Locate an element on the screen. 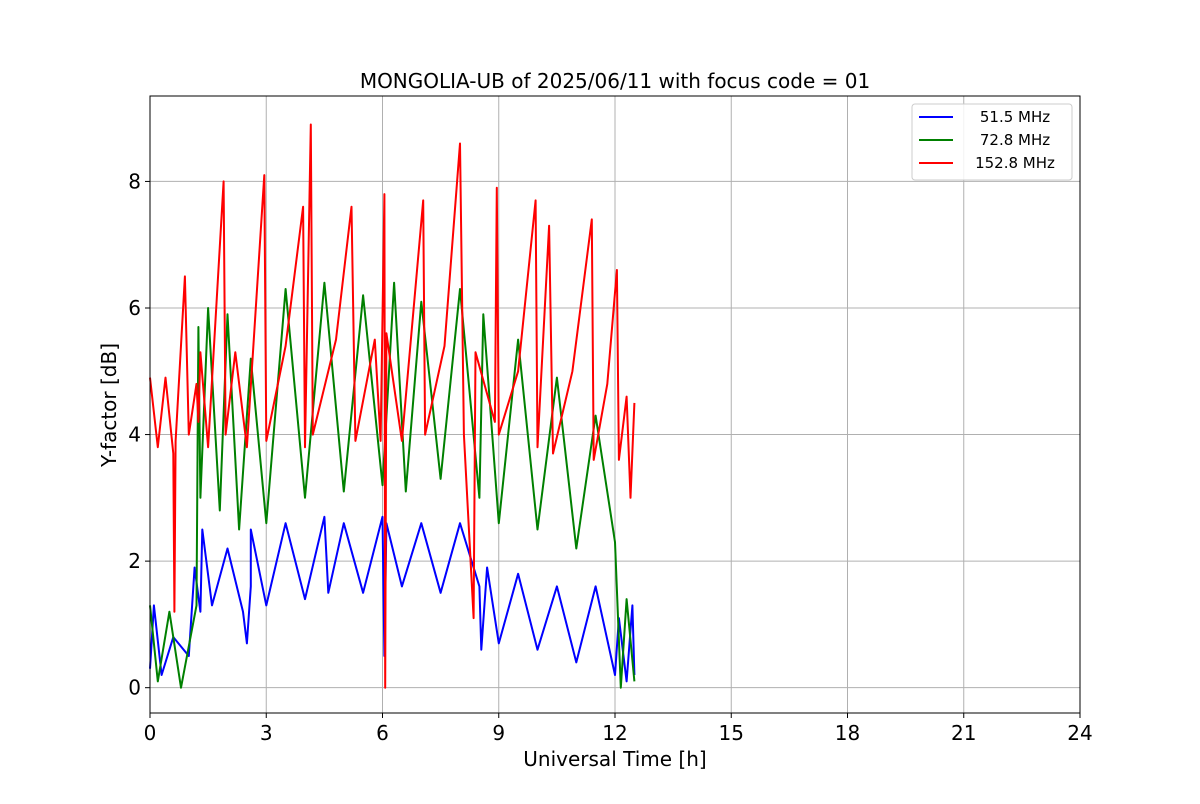 The image size is (1200, 804). y-tick-label: 0 is located at coordinates (134, 688).